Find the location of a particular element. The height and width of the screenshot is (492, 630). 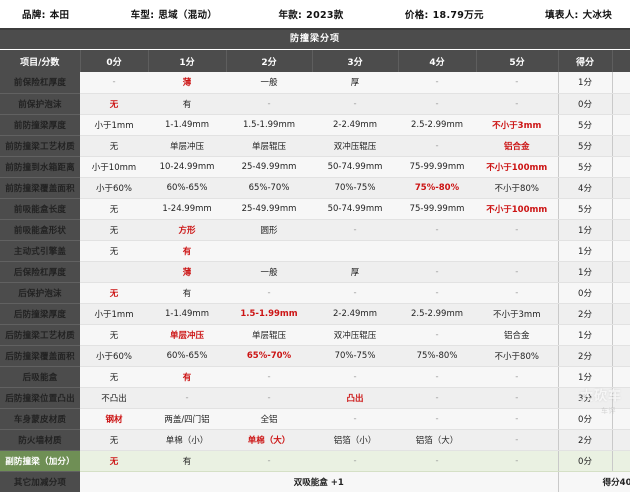

row-item-label: 副防撞梁（加分） is located at coordinates (40, 461).